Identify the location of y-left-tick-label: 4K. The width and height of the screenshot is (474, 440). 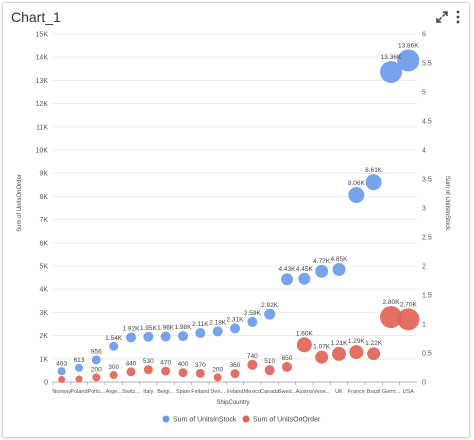
(43, 290).